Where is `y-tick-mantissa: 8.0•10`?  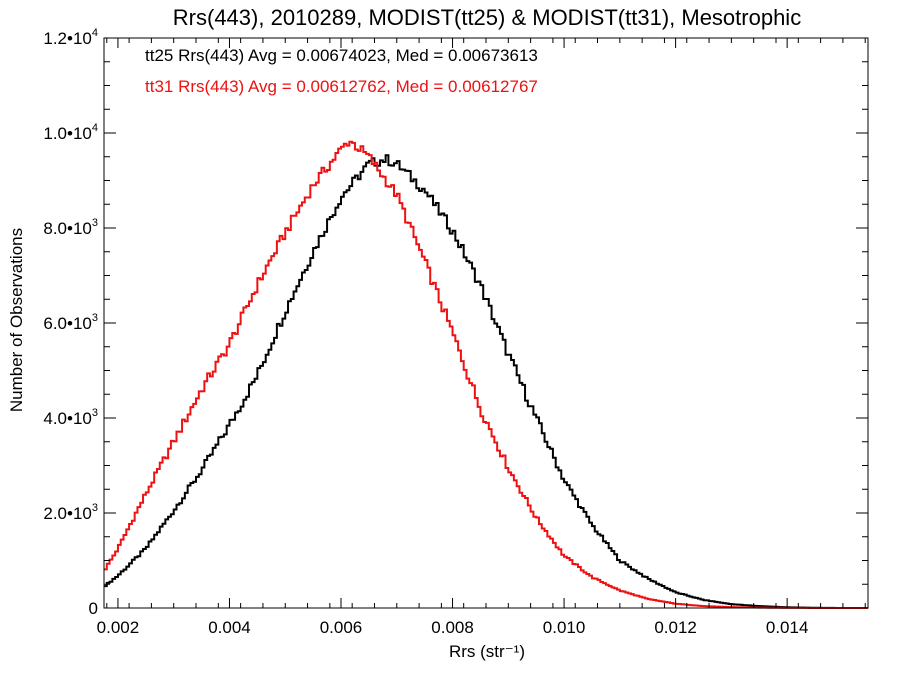
y-tick-mantissa: 8.0•10 is located at coordinates (67, 228).